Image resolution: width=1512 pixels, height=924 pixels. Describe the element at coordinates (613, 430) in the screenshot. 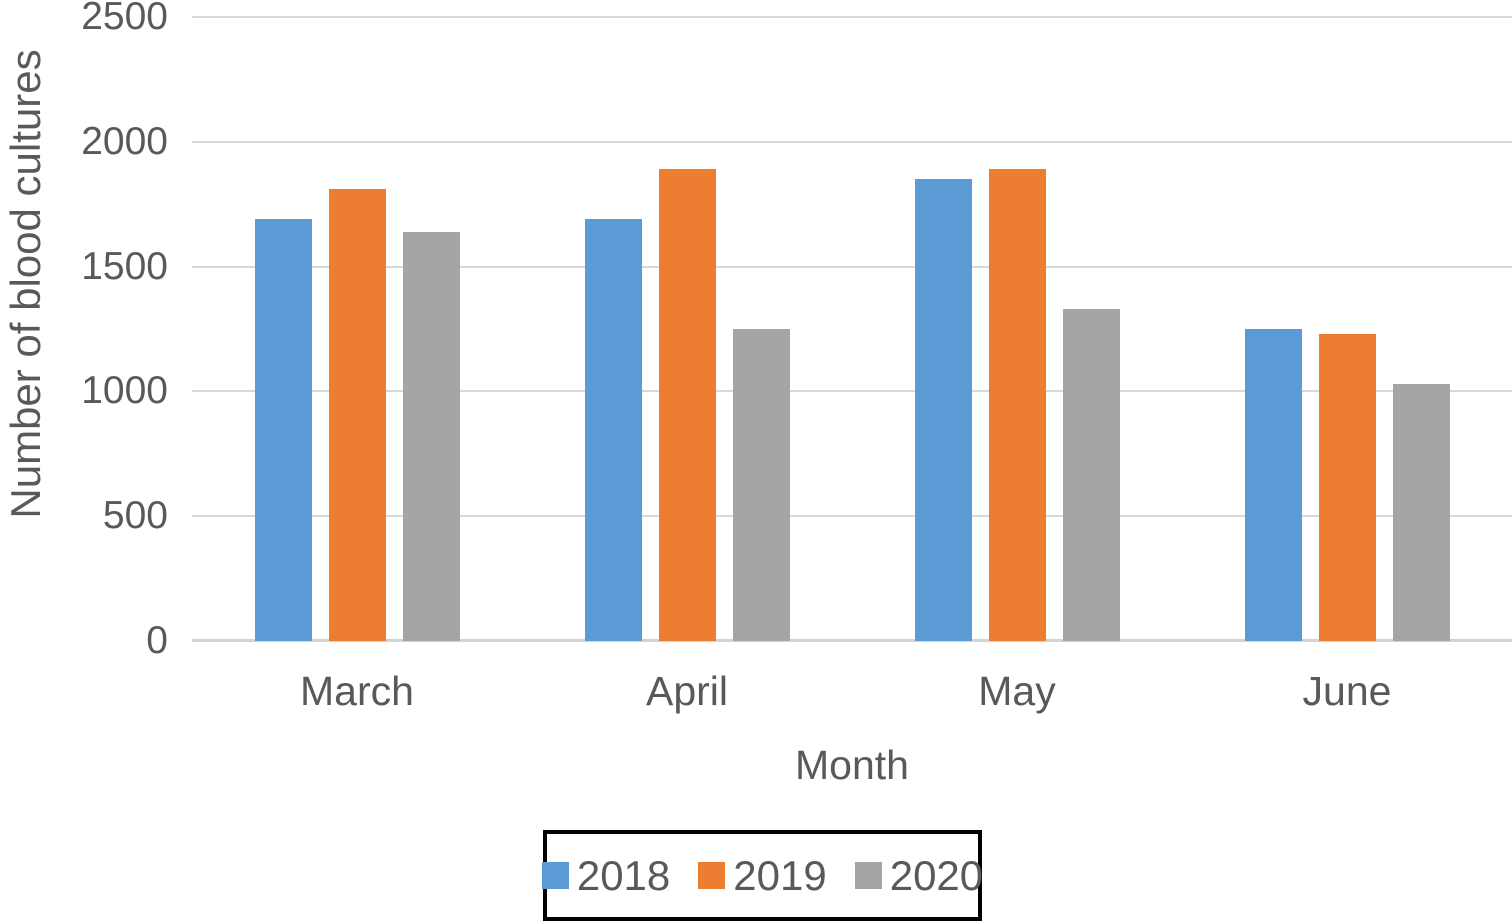

I see `bar-2018-april` at that location.